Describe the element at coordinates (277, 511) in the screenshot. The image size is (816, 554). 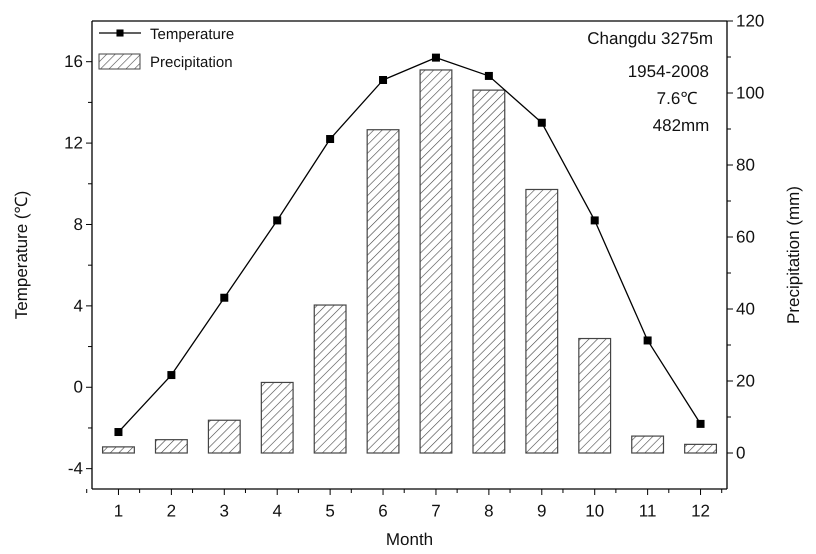
I see `x-tick-label: 4` at that location.